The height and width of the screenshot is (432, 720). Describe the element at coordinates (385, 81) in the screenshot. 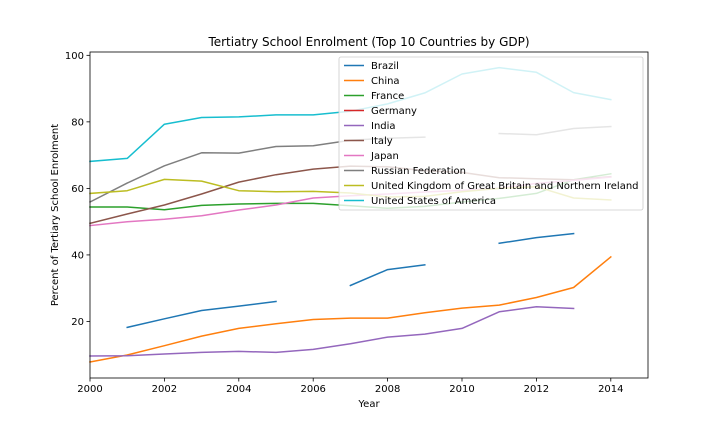

I see `legend-label-china: China` at that location.